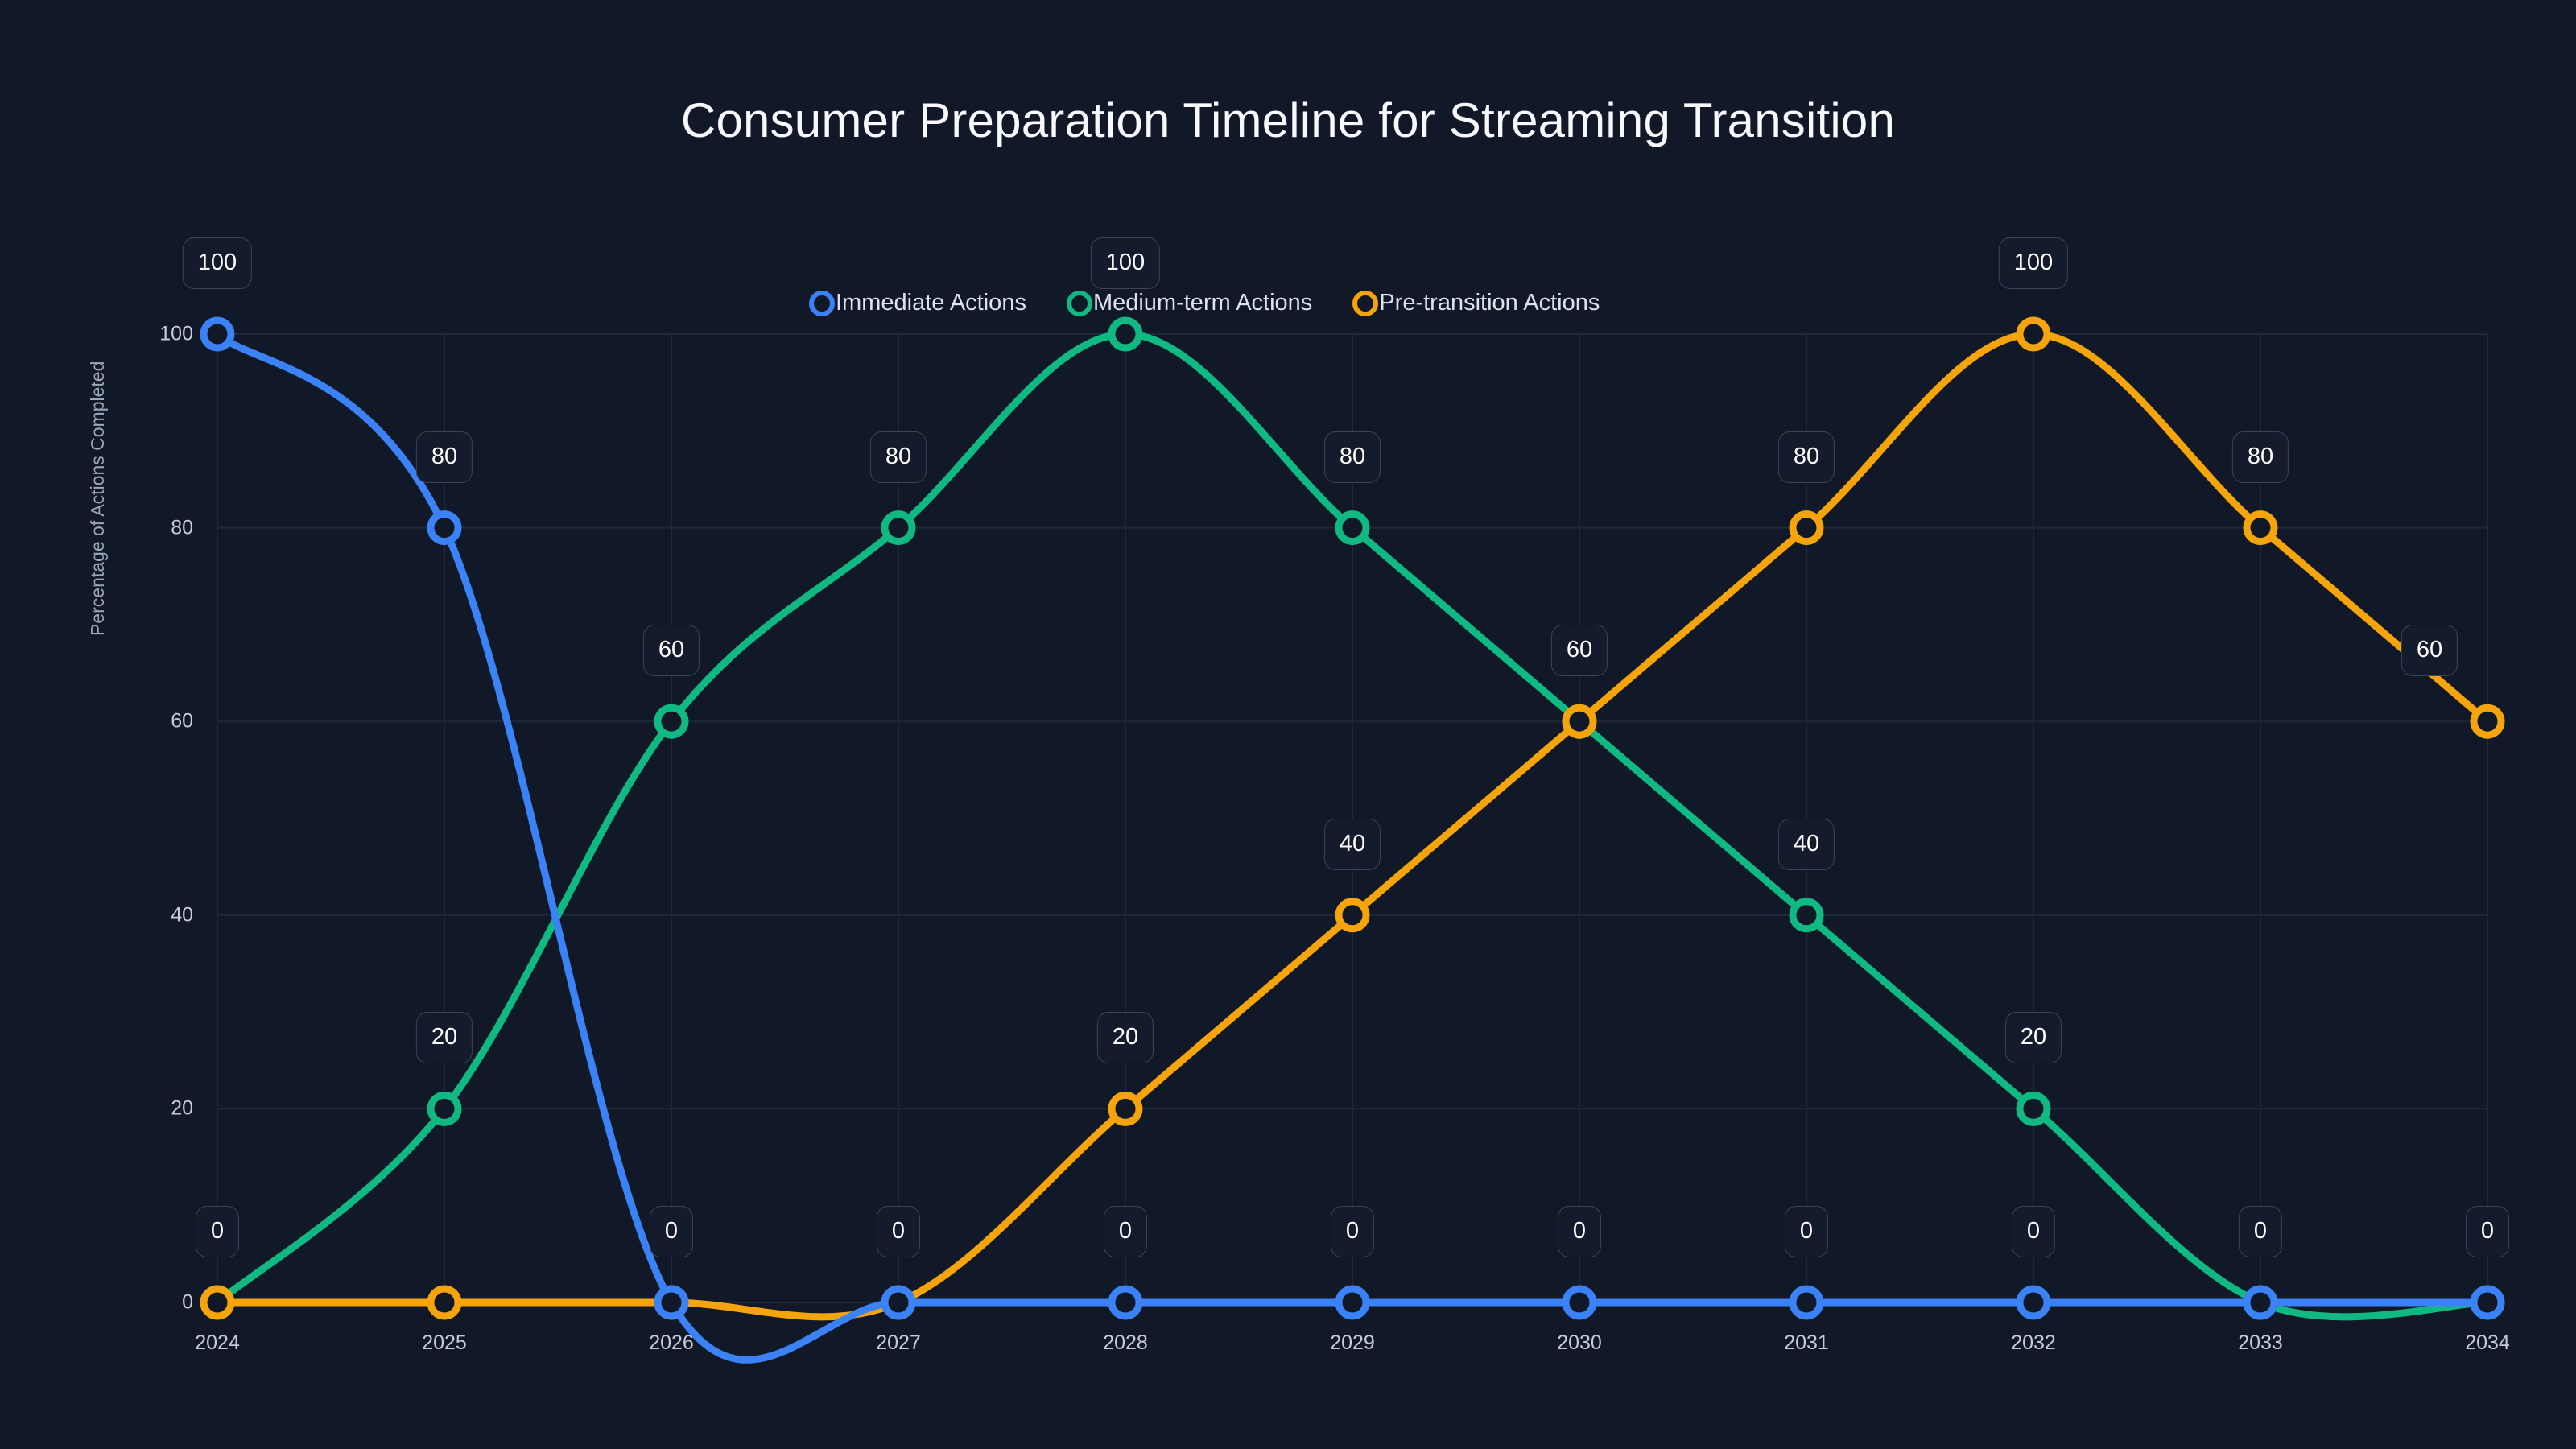 The image size is (2576, 1449). What do you see at coordinates (1125, 1342) in the screenshot?
I see `x-axis-tick-label: 2028` at bounding box center [1125, 1342].